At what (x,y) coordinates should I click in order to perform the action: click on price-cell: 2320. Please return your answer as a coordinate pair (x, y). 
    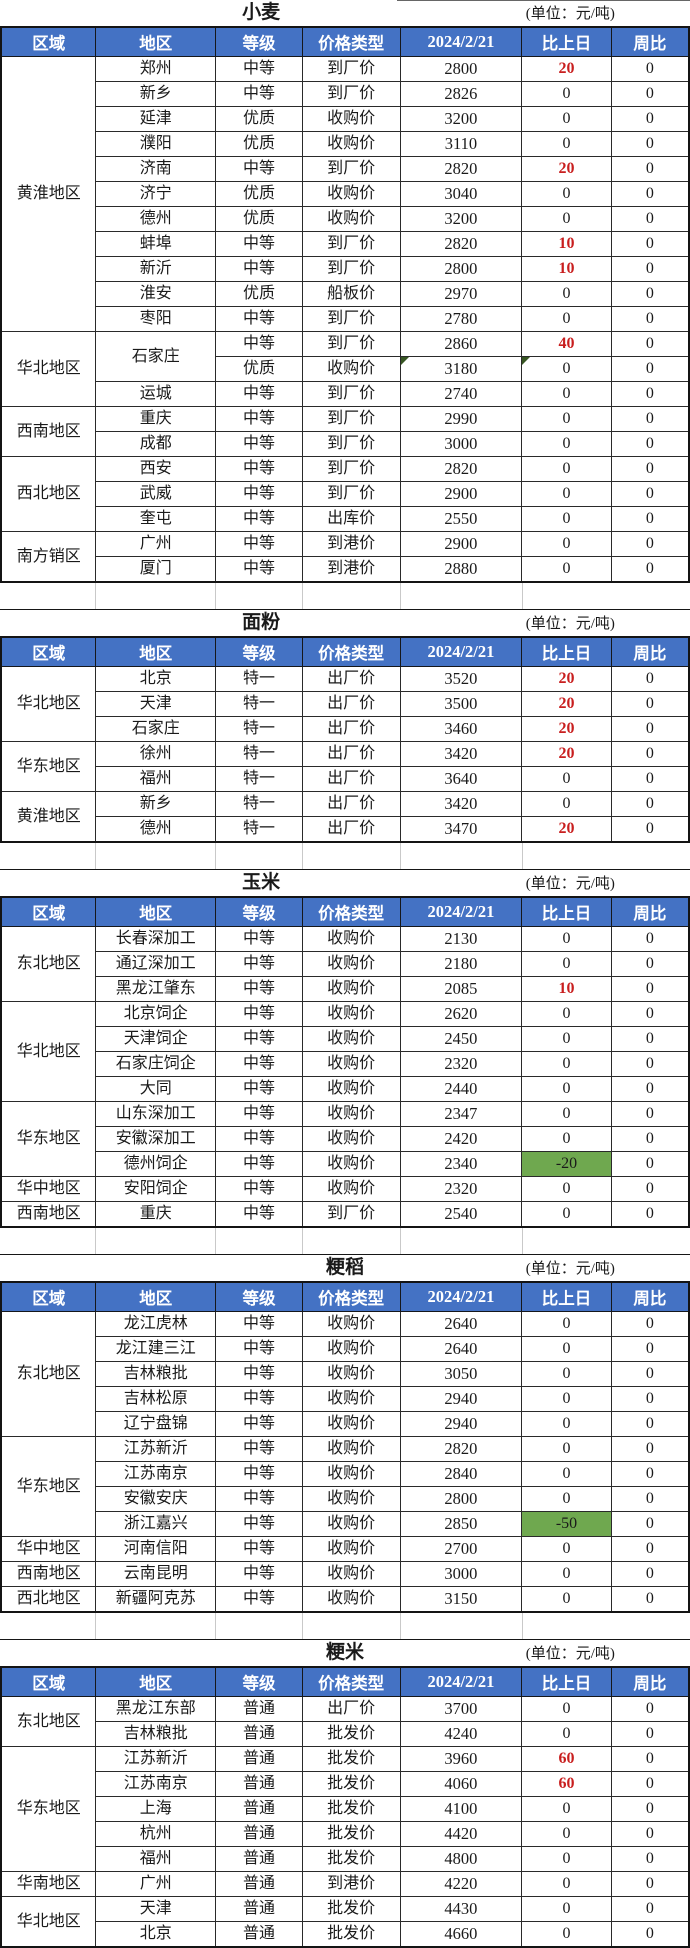
    Looking at the image, I should click on (461, 1189).